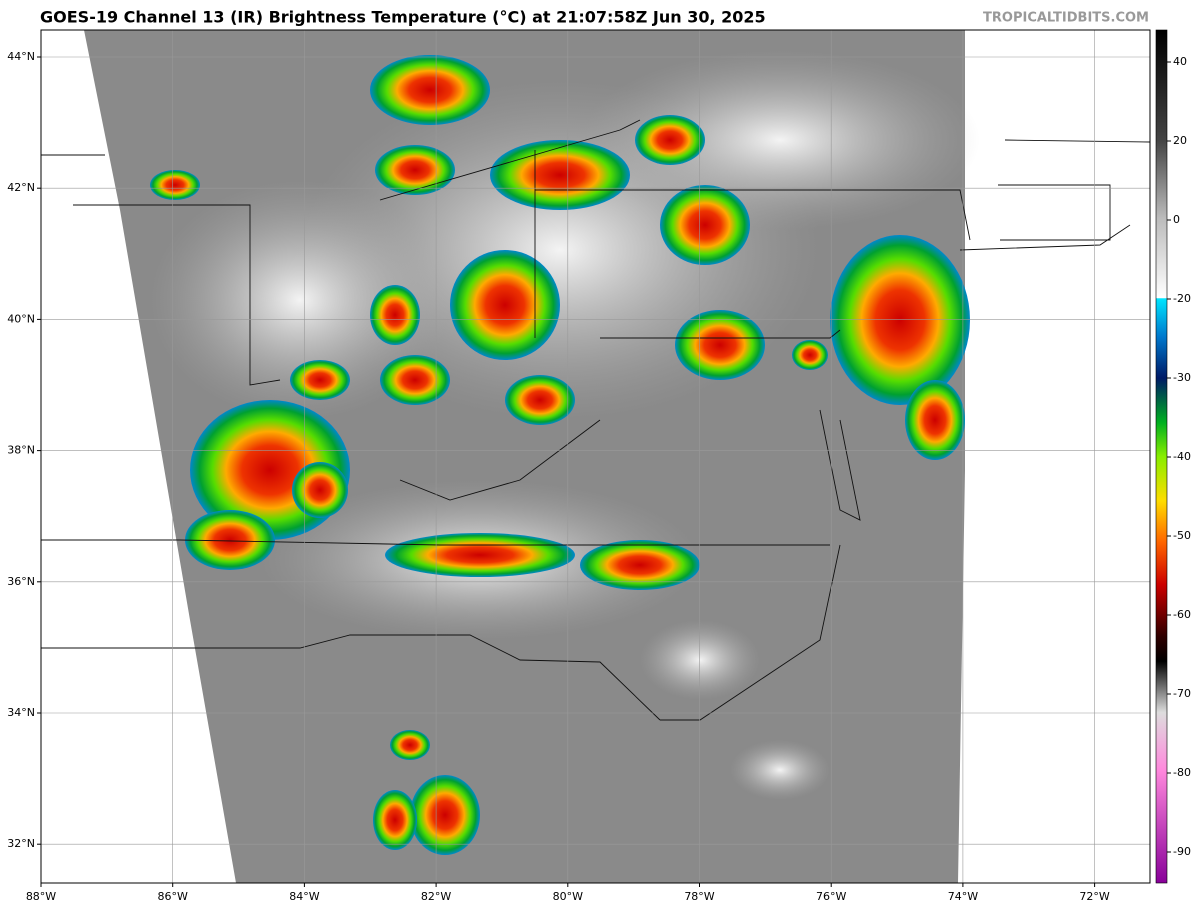  I want to click on colorbar-label: -30, so click(1182, 377).